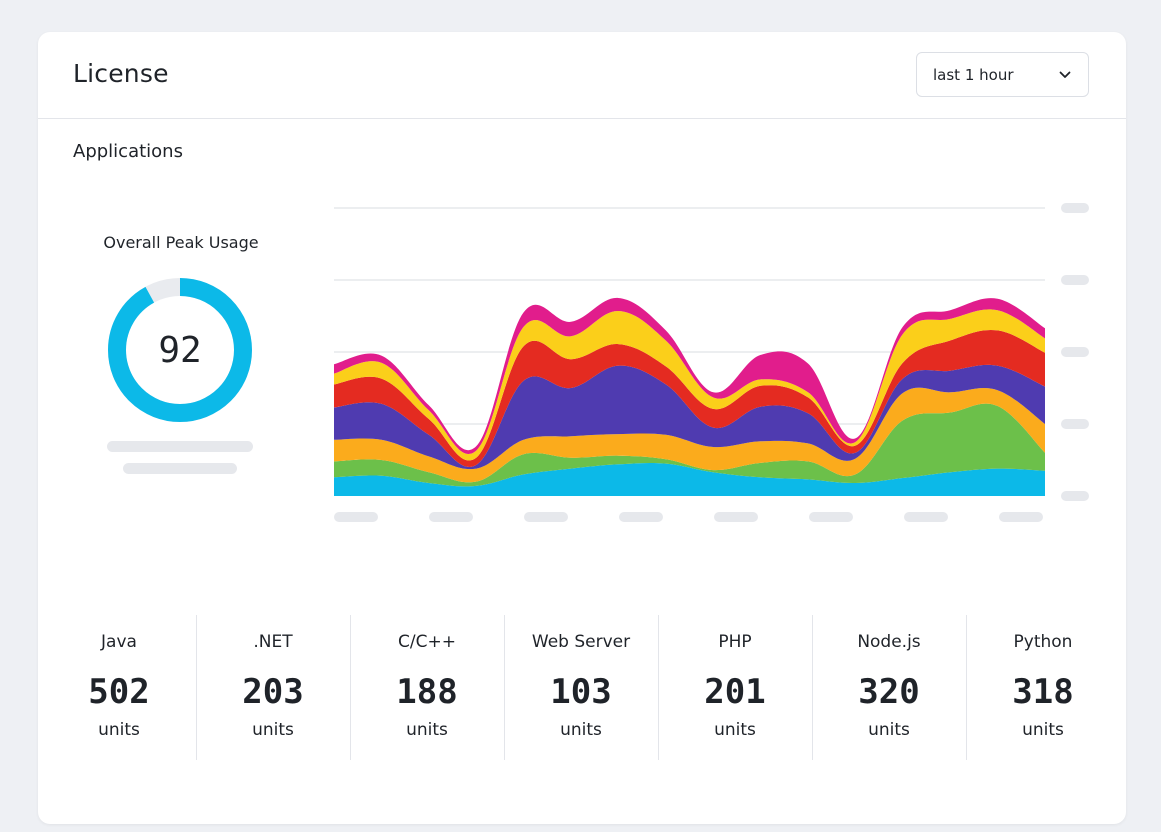 This screenshot has height=832, width=1161. Describe the element at coordinates (121, 73) in the screenshot. I see `page-title: License` at that location.